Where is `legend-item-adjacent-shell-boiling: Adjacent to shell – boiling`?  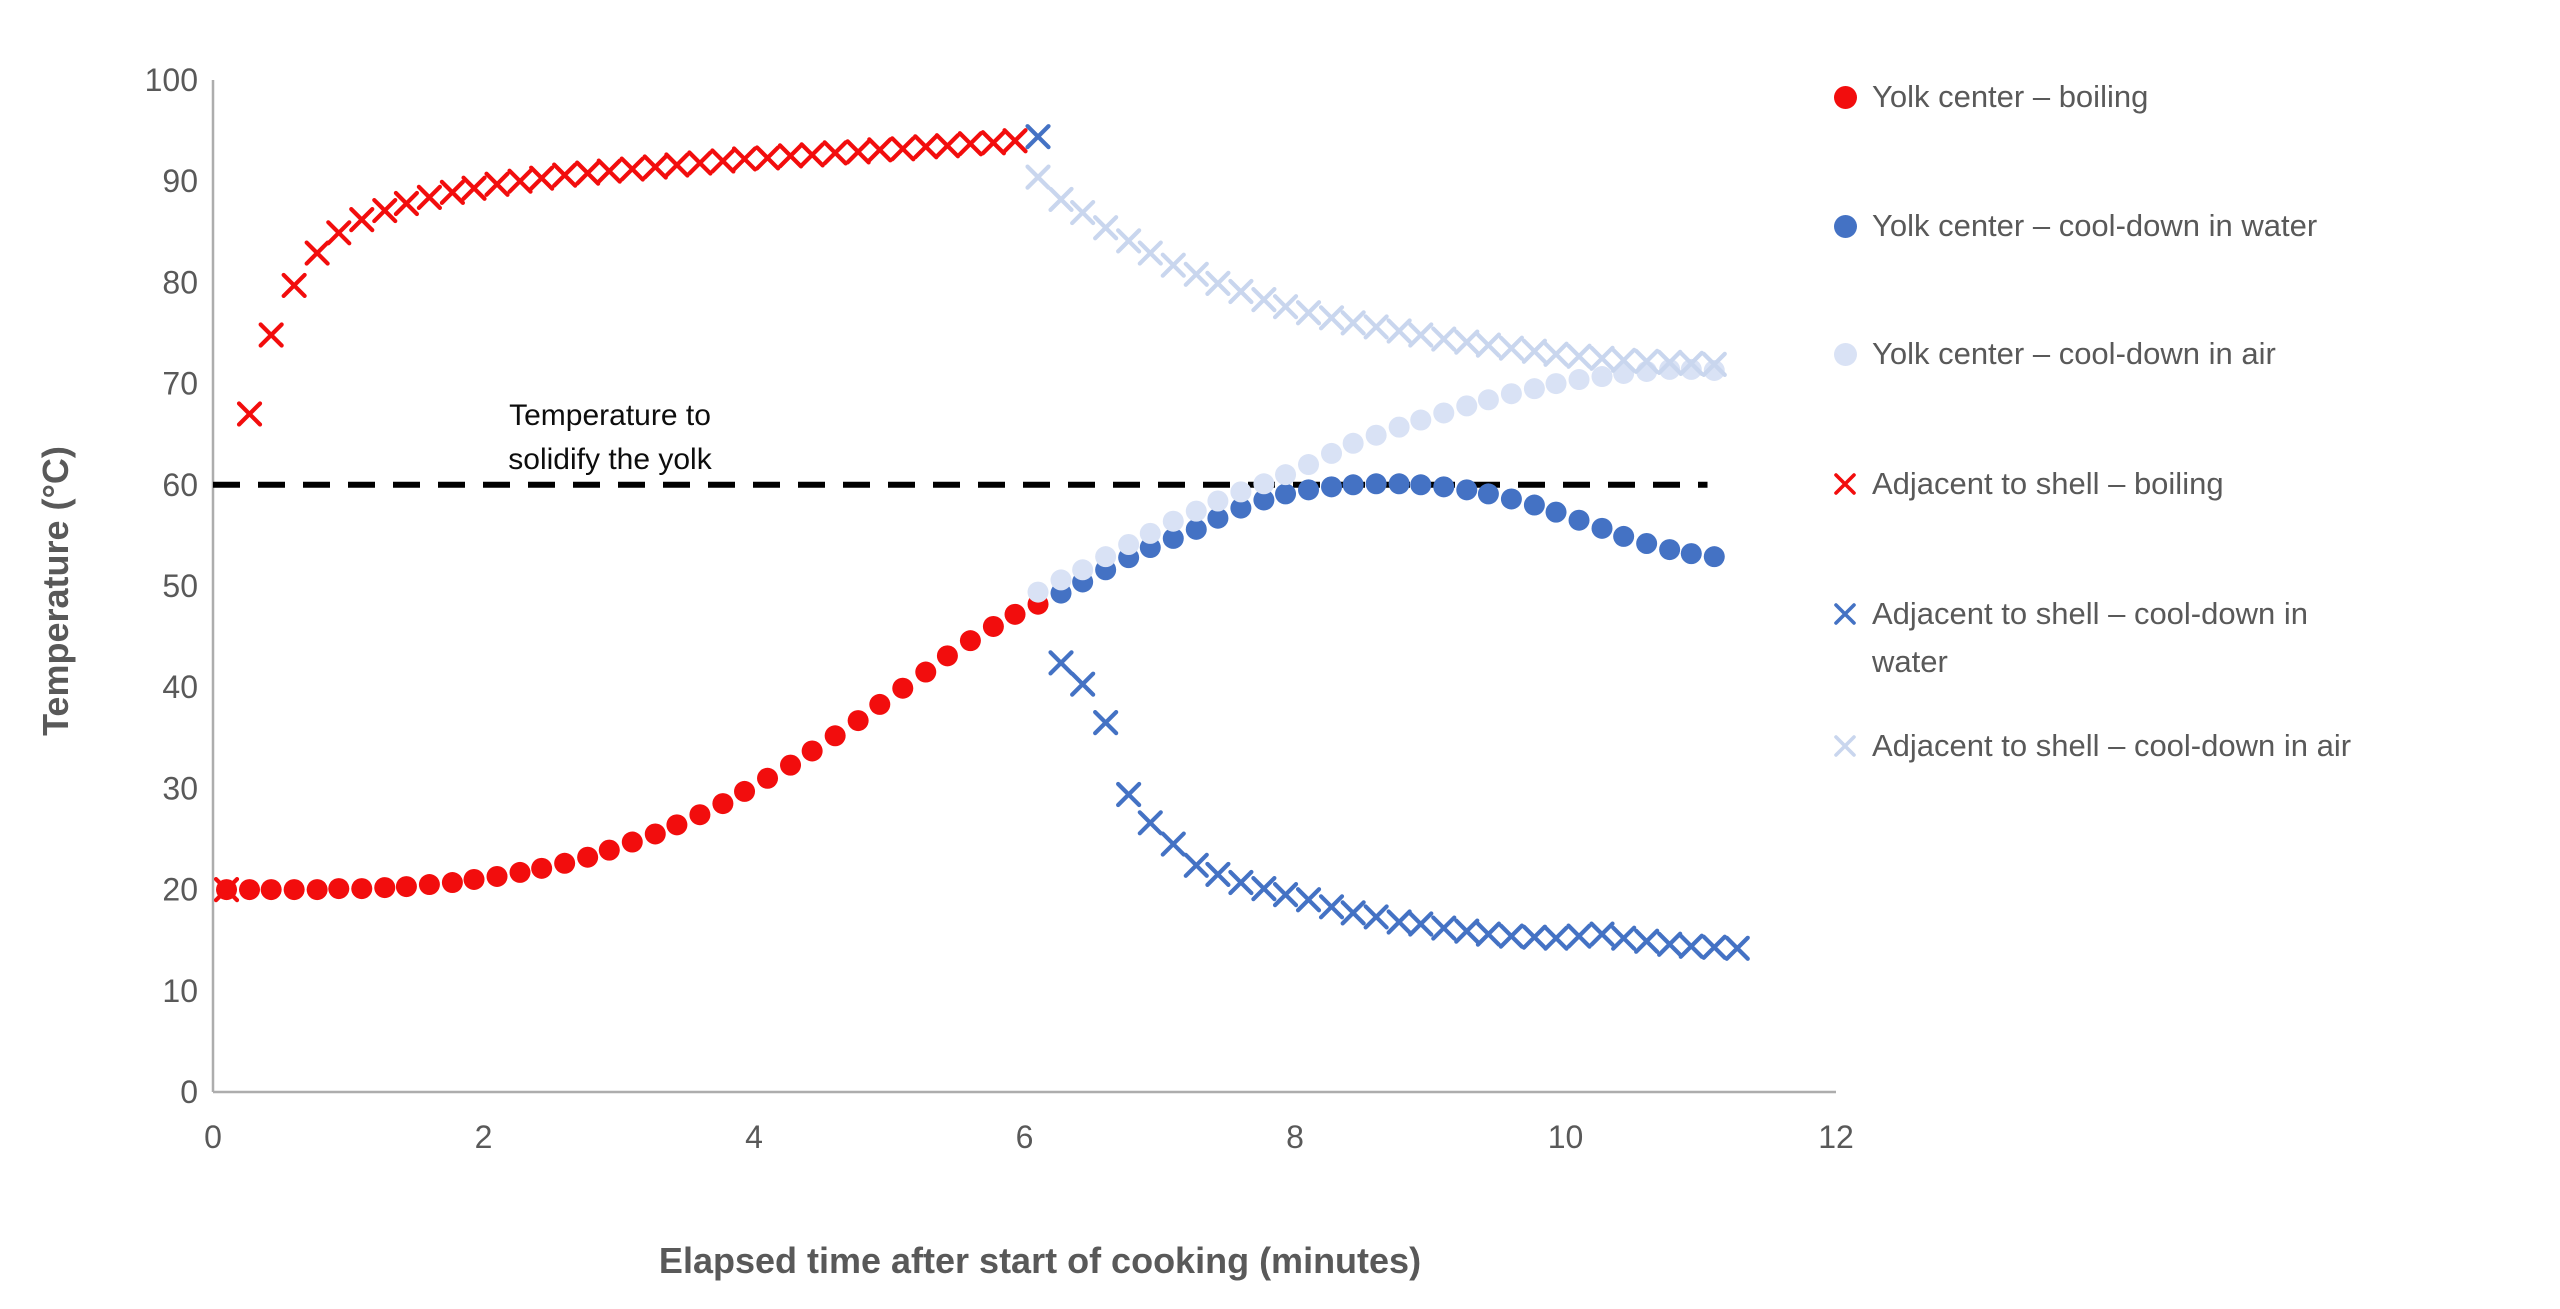 legend-item-adjacent-shell-boiling: Adjacent to shell – boiling is located at coordinates (2028, 484).